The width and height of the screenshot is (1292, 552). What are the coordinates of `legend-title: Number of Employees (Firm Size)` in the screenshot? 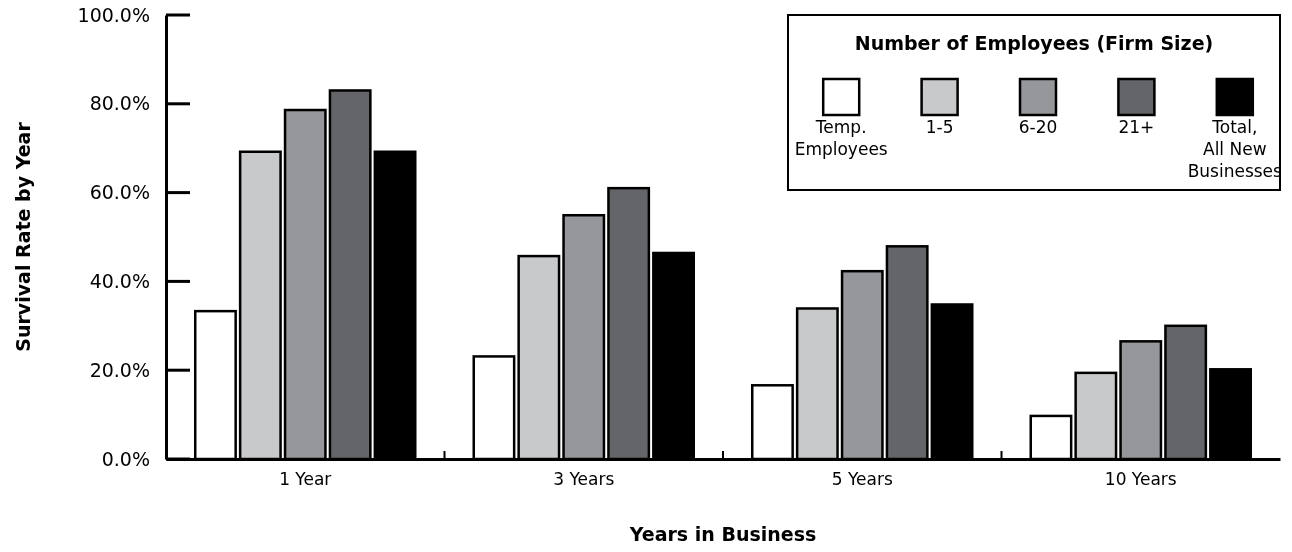 It's located at (1034, 43).